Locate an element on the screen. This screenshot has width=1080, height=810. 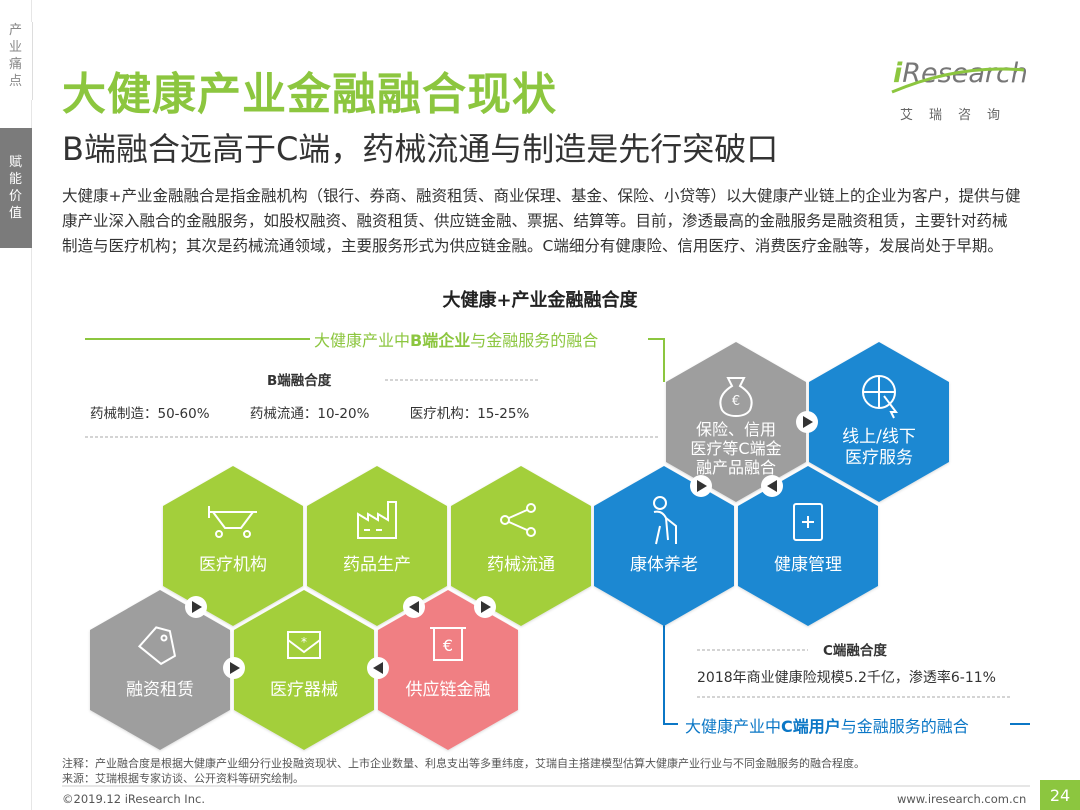
hex-label-line: 线上/线下 is located at coordinates (879, 437).